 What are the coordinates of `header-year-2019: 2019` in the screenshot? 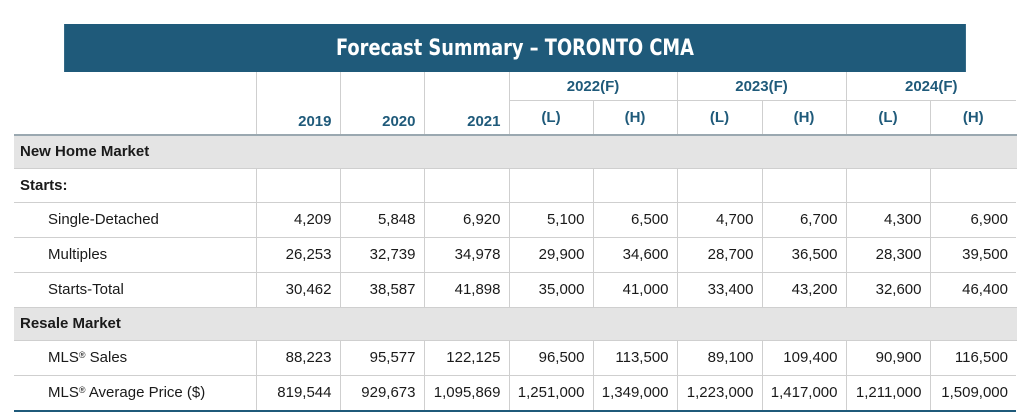 It's located at (298, 117).